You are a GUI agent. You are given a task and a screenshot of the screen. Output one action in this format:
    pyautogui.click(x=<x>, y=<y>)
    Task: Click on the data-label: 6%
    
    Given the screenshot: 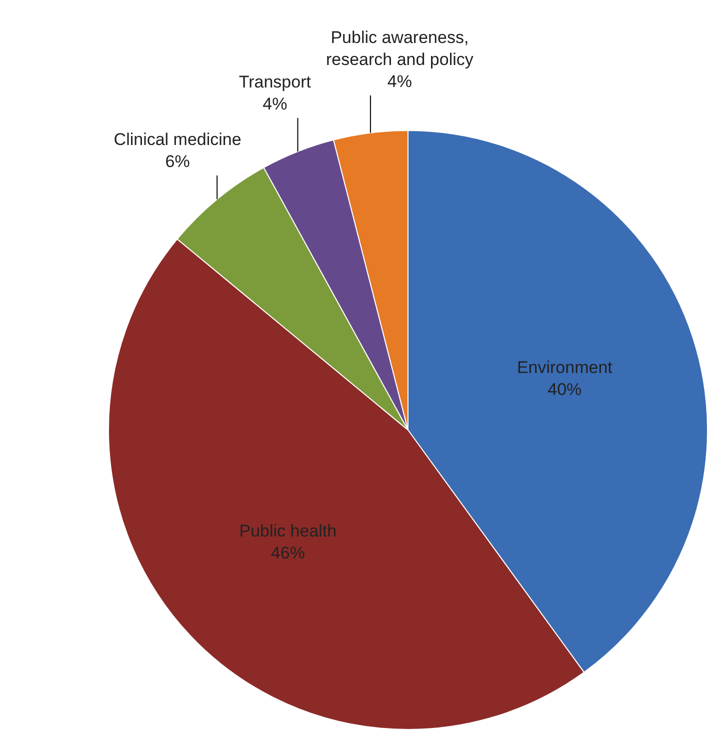 What is the action you would take?
    pyautogui.click(x=177, y=162)
    